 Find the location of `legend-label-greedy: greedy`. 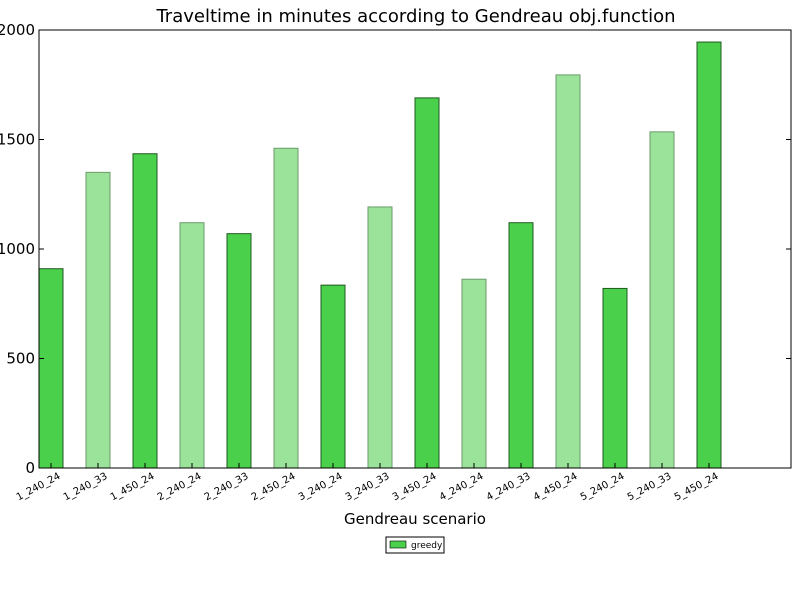

legend-label-greedy: greedy is located at coordinates (427, 546).